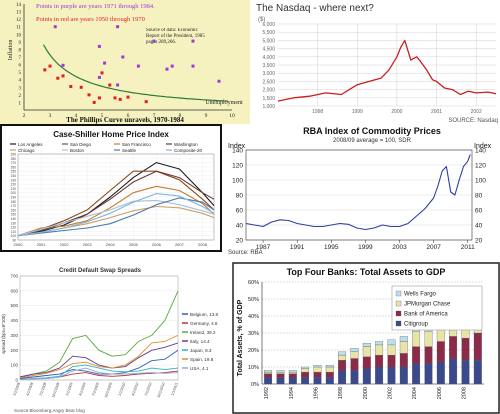 The image size is (500, 414). What do you see at coordinates (204, 314) in the screenshot?
I see `legend-label: Belgium, 13.8` at bounding box center [204, 314].